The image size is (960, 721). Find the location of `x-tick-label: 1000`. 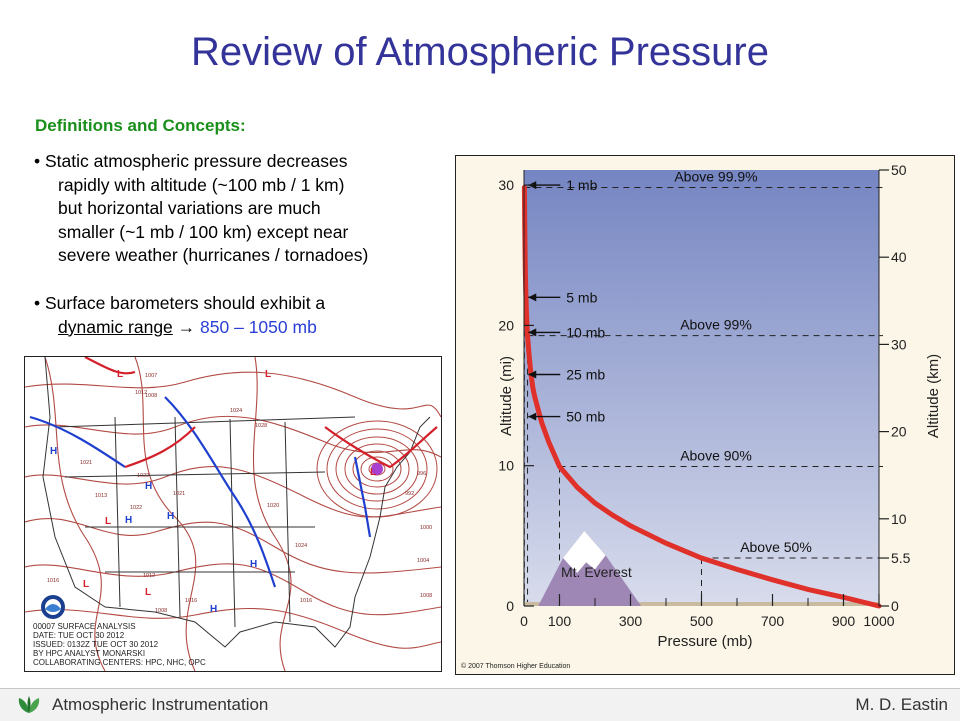

x-tick-label: 1000 is located at coordinates (878, 621).